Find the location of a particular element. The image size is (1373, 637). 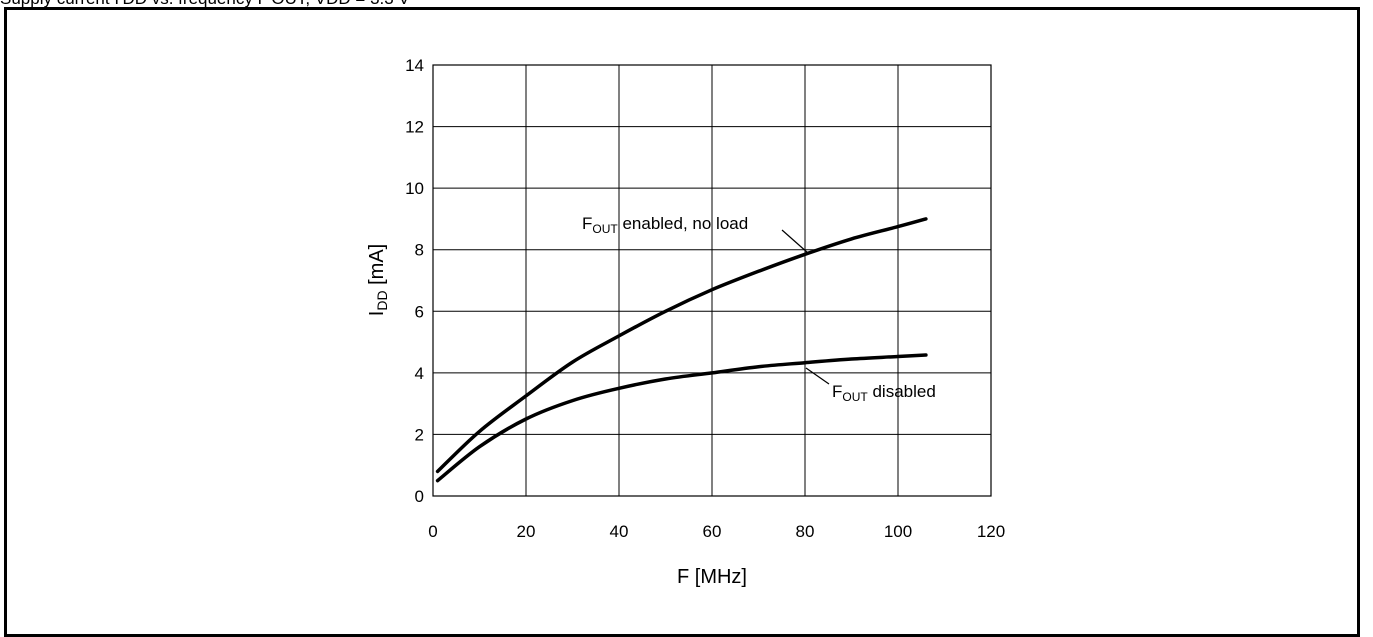

x-tick-label: 120 is located at coordinates (991, 531).